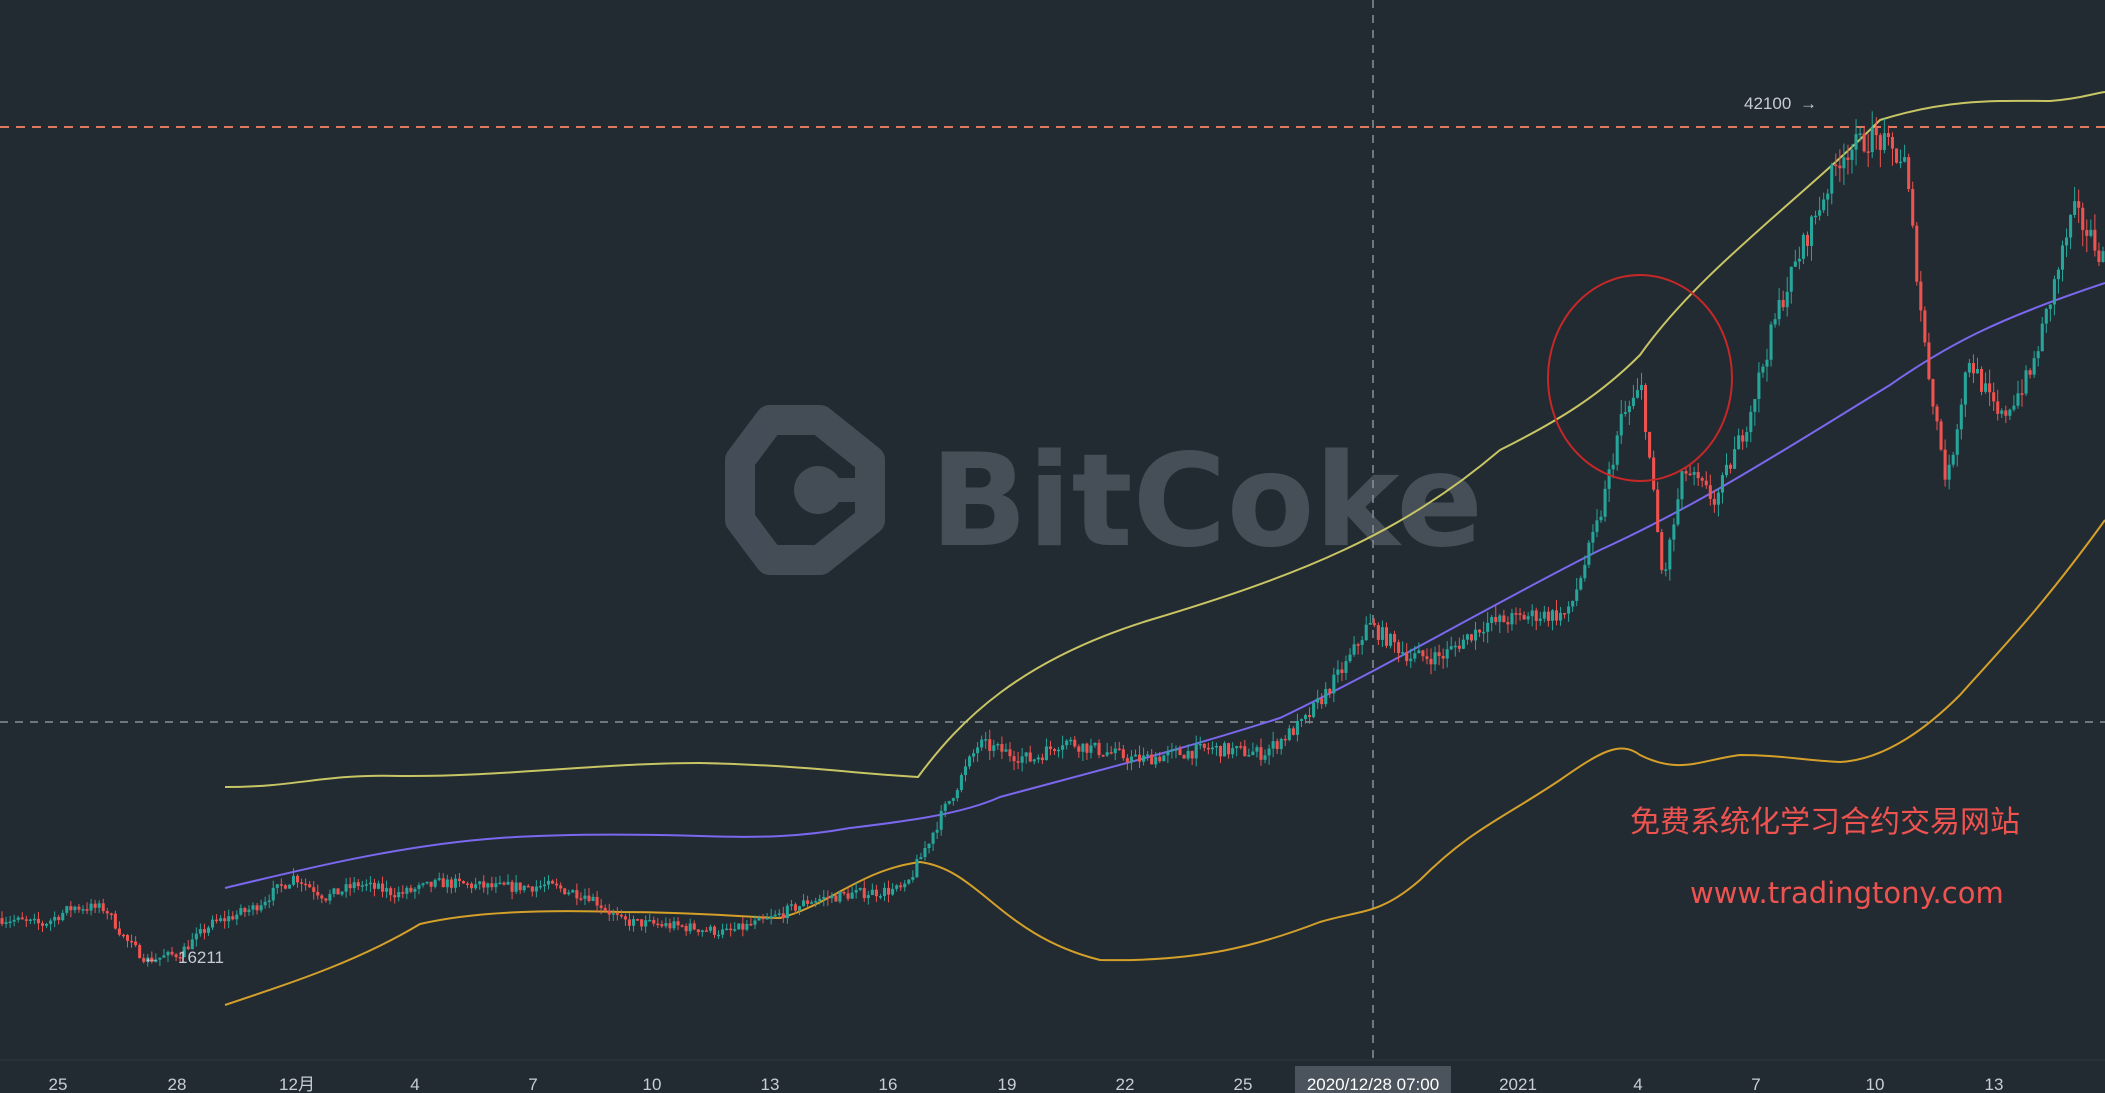 This screenshot has width=2105, height=1093. I want to click on promo-title: 免费系统化学习合约交易网站, so click(1825, 822).